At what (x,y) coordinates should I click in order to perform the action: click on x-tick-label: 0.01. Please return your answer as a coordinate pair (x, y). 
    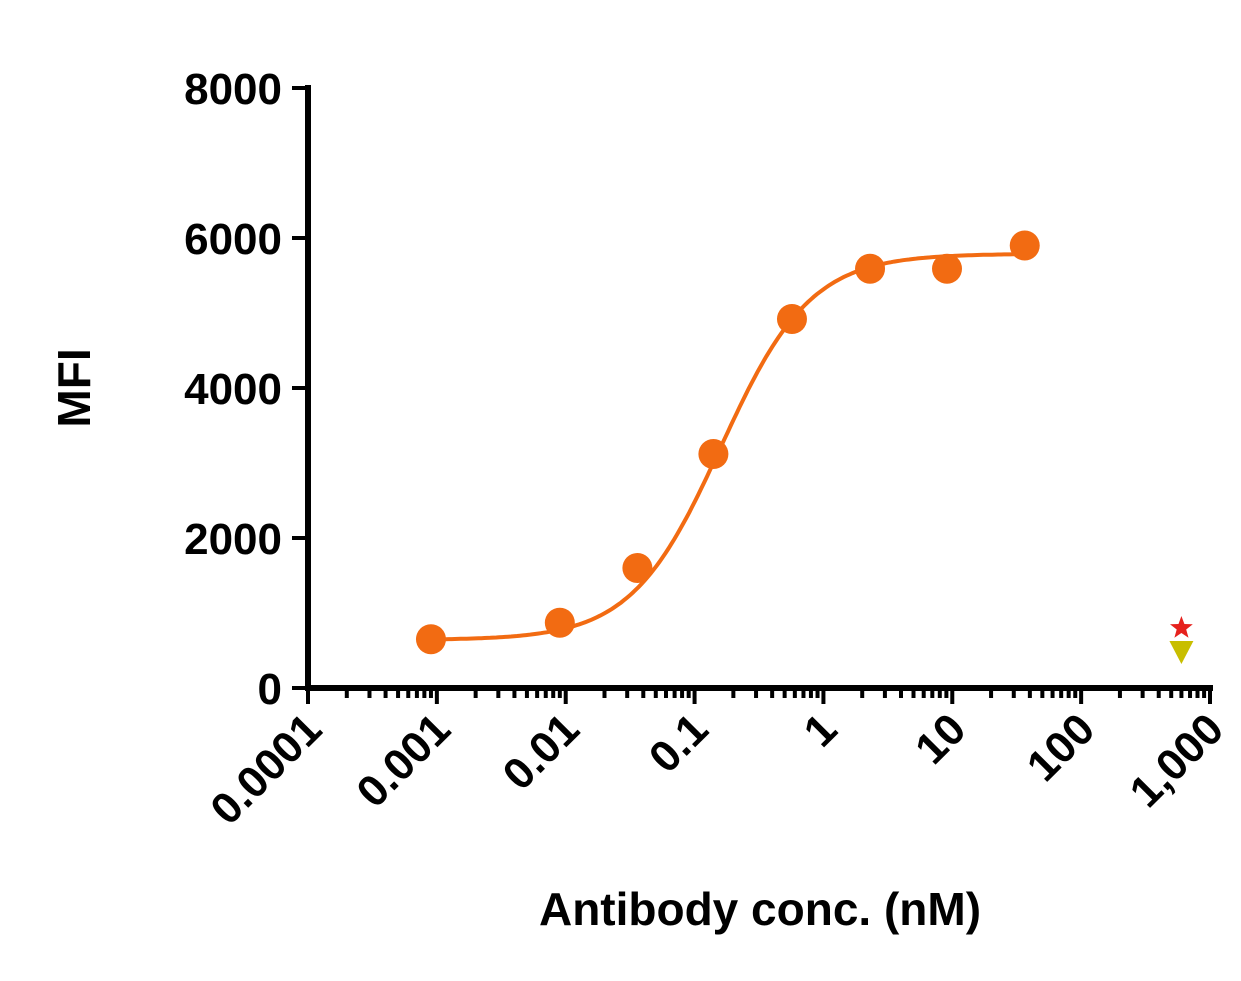
    Looking at the image, I should click on (541, 751).